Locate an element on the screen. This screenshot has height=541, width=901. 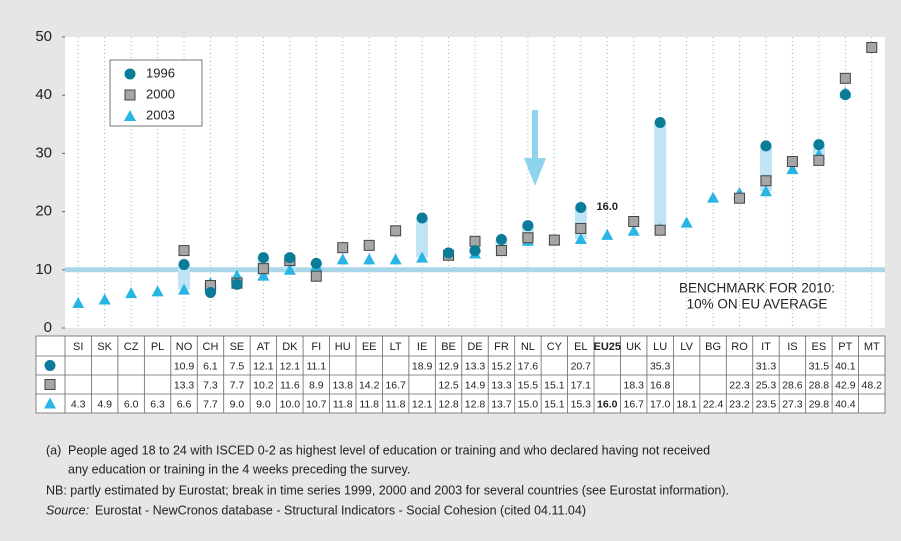
table-cell: 18.1 is located at coordinates (686, 404).